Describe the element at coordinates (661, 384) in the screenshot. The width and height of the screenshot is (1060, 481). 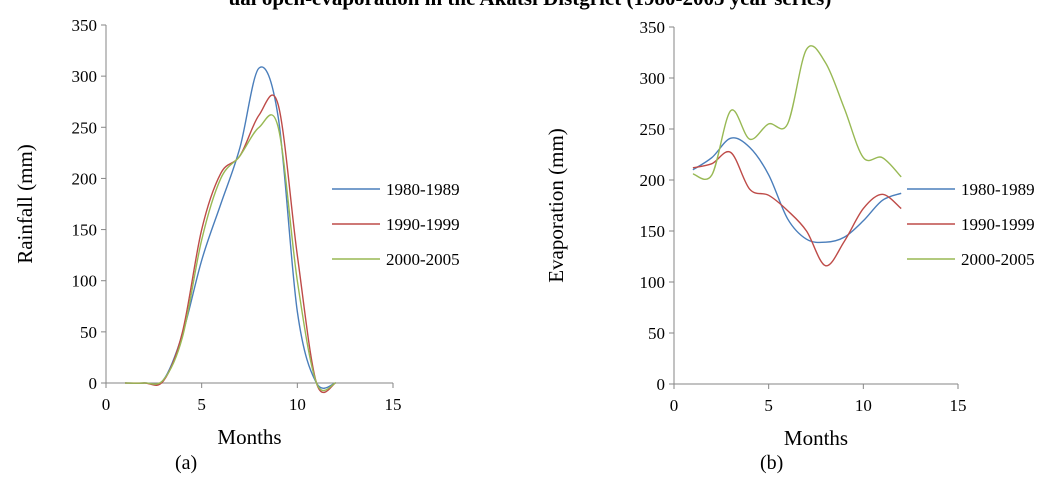
I see `evaporation-y-tick-label: 0` at that location.